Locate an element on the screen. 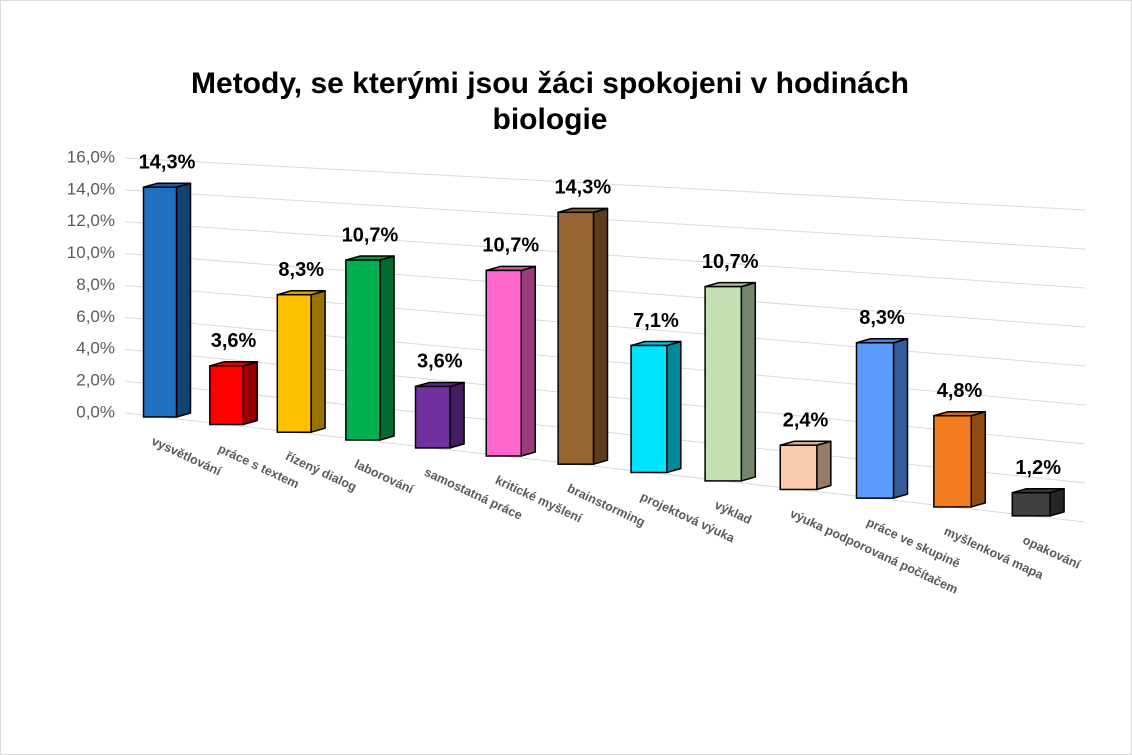 The height and width of the screenshot is (755, 1132). y-tick-label: 10,0% is located at coordinates (91, 252).